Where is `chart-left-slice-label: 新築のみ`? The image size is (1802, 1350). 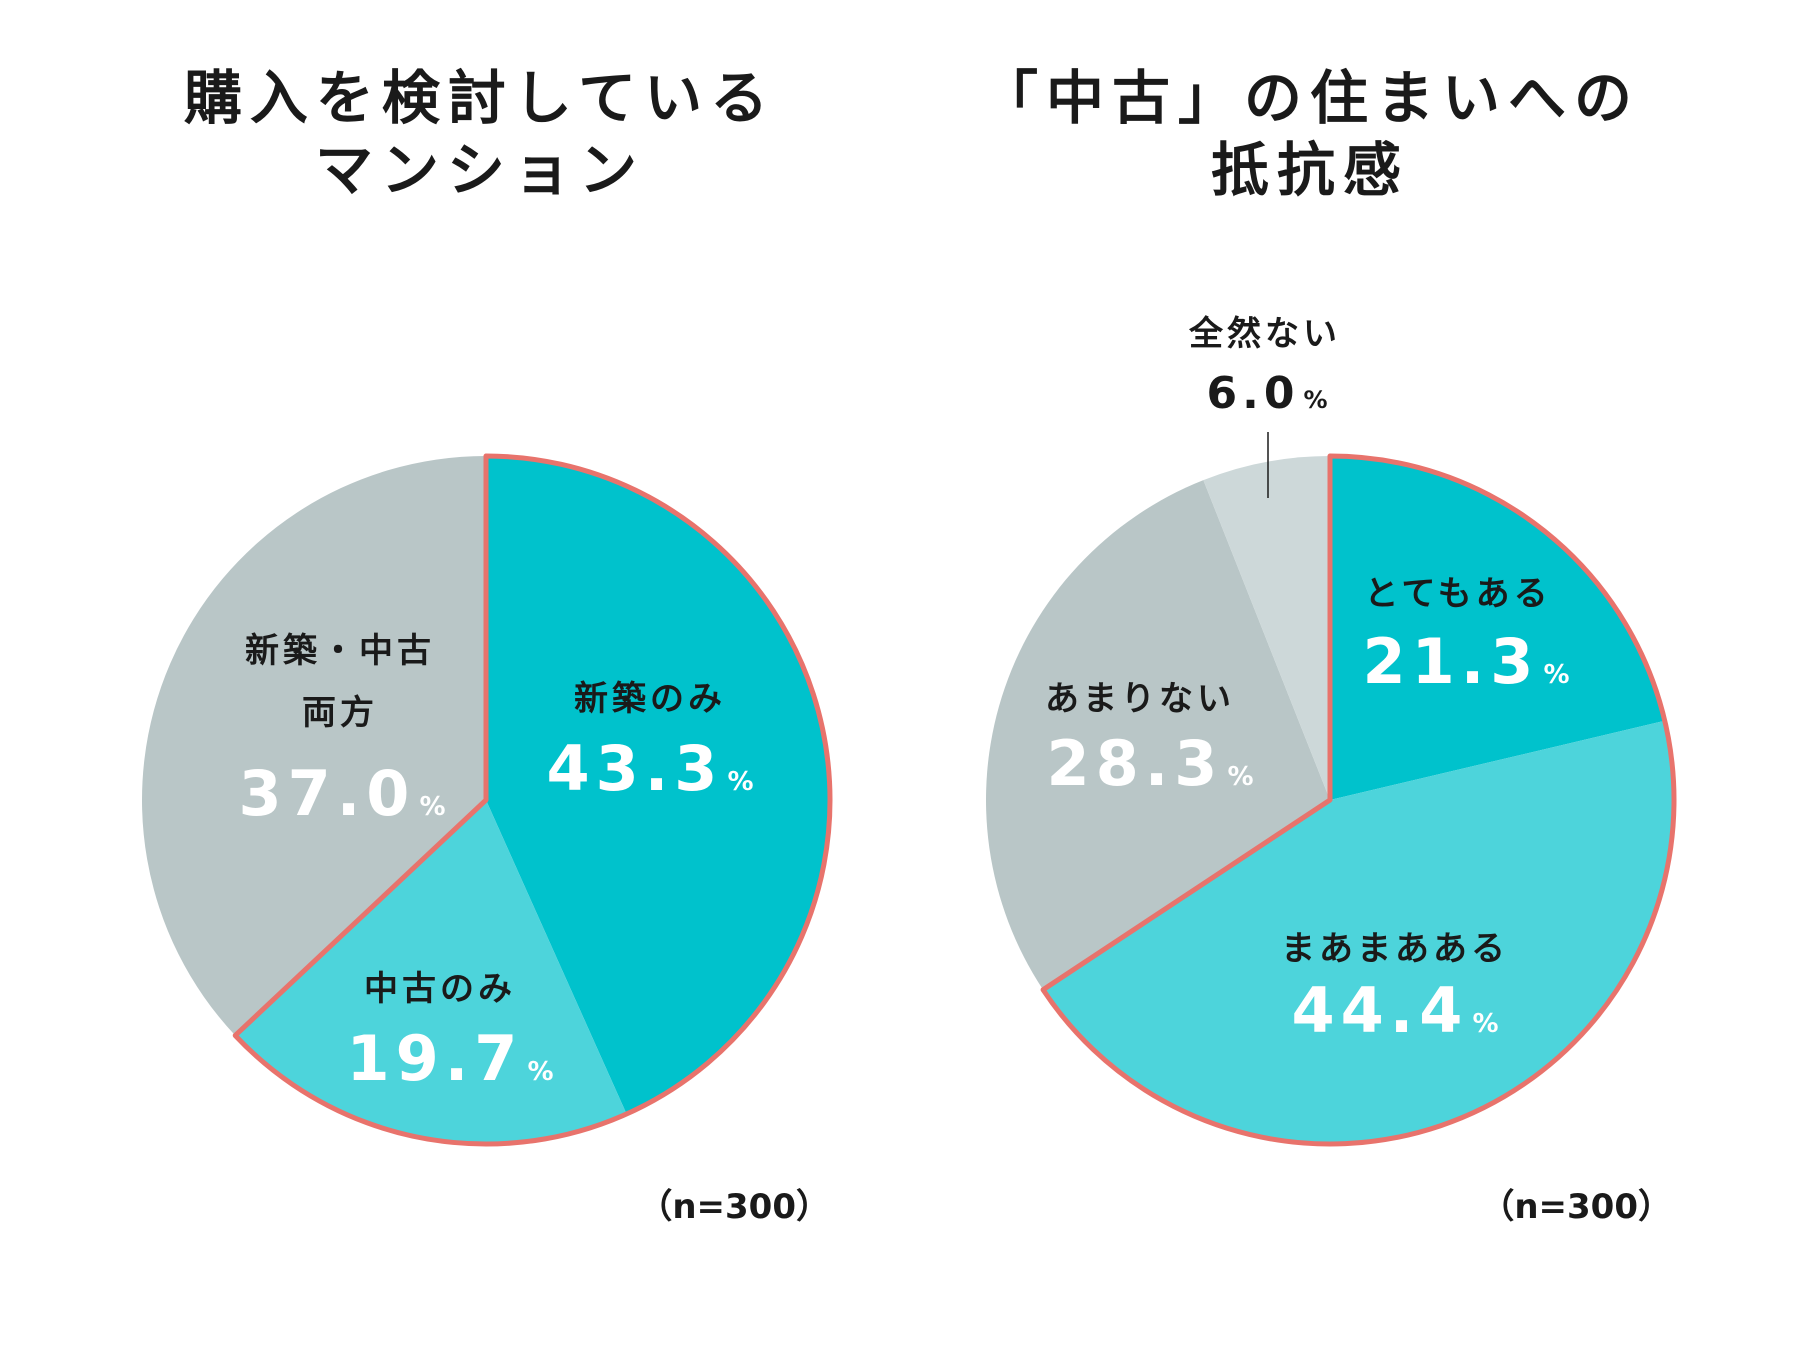 chart-left-slice-label: 新築のみ is located at coordinates (650, 699).